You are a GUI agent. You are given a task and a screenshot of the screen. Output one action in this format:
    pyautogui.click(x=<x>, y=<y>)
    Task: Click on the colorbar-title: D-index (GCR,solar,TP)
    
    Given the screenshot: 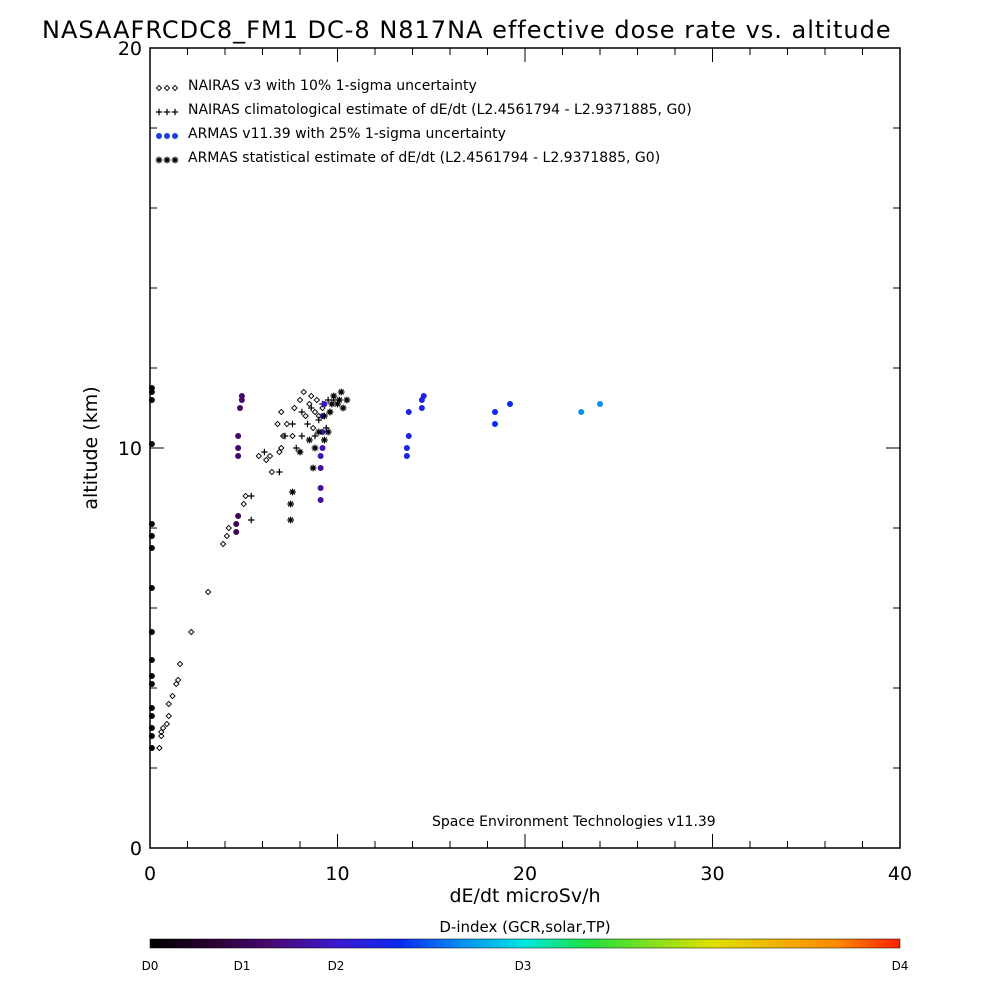 What is the action you would take?
    pyautogui.click(x=524, y=927)
    